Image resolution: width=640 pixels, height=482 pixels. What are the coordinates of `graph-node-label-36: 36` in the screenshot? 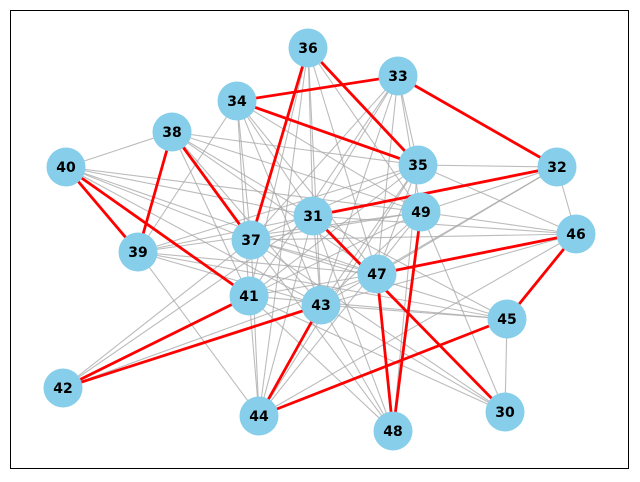 It's located at (307, 49).